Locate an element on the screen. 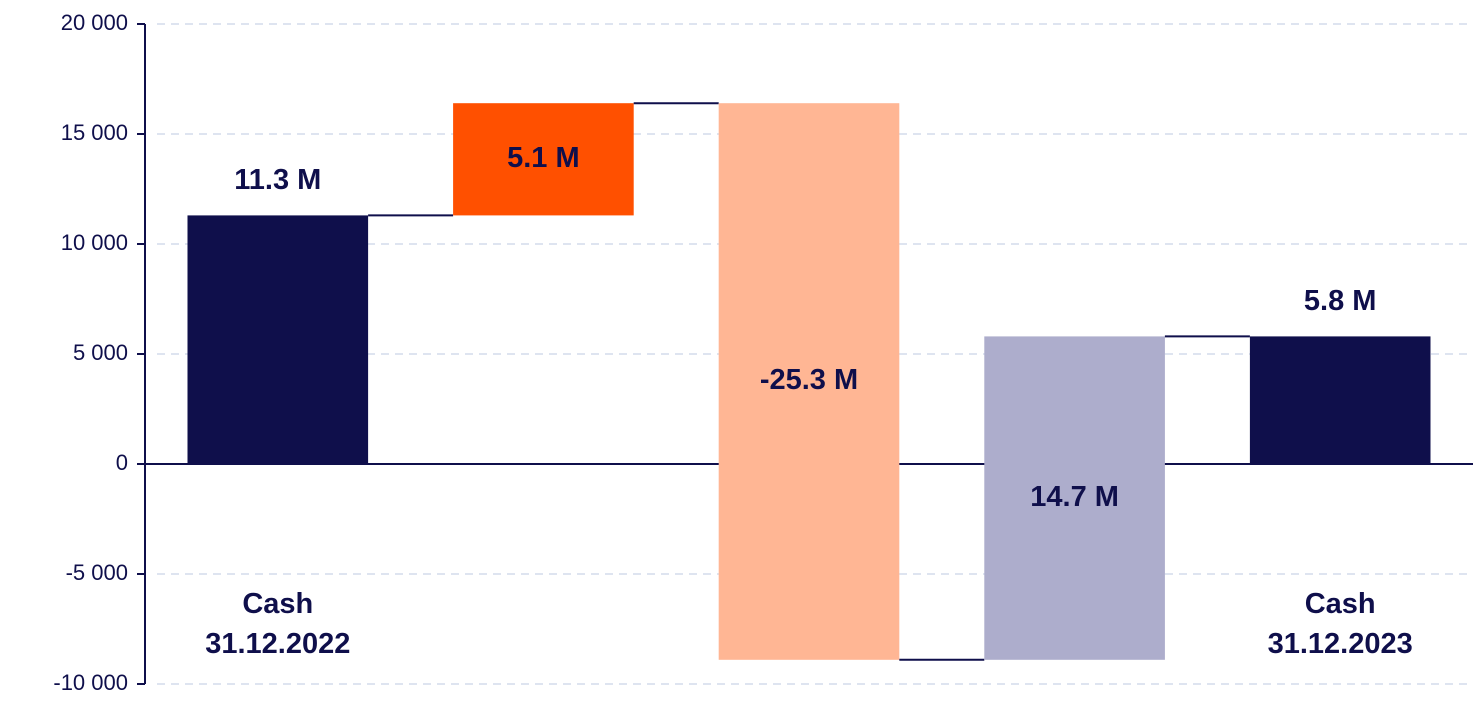 The height and width of the screenshot is (702, 1473). value-label: 5.1 M is located at coordinates (543, 158).